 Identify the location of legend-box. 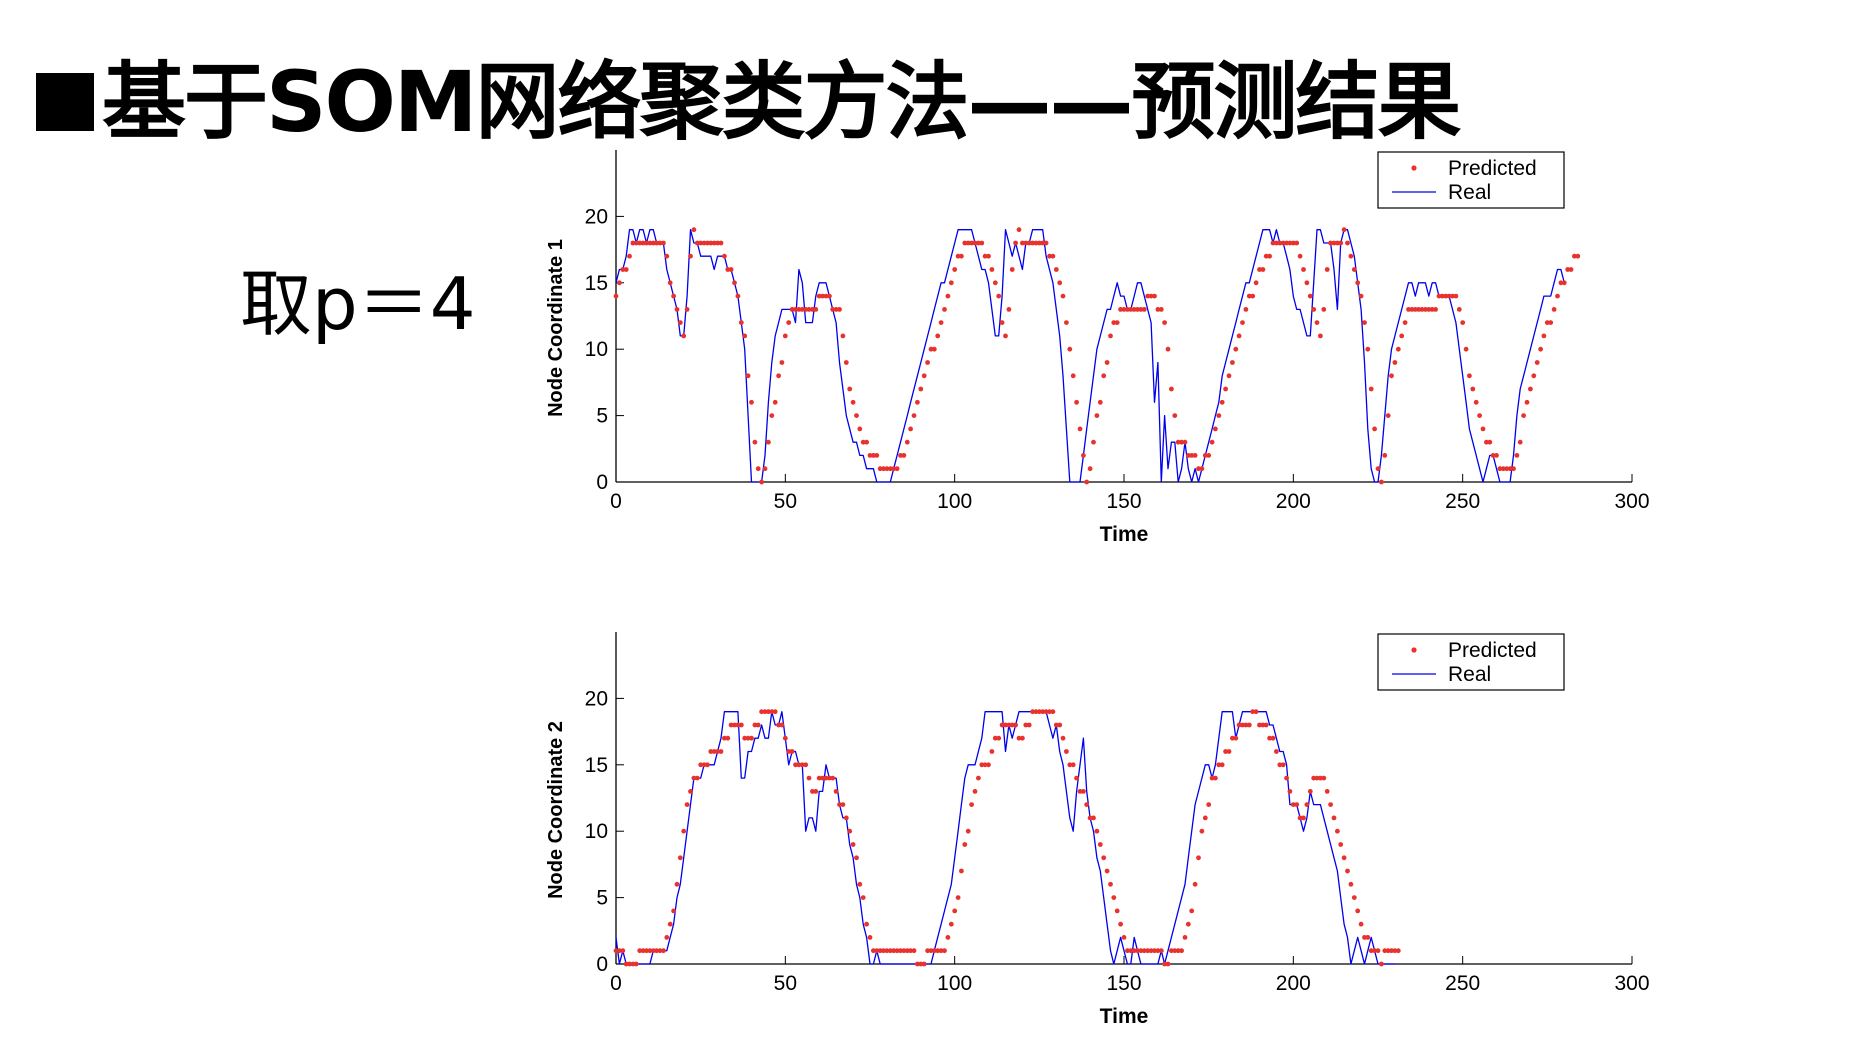
(1471, 662).